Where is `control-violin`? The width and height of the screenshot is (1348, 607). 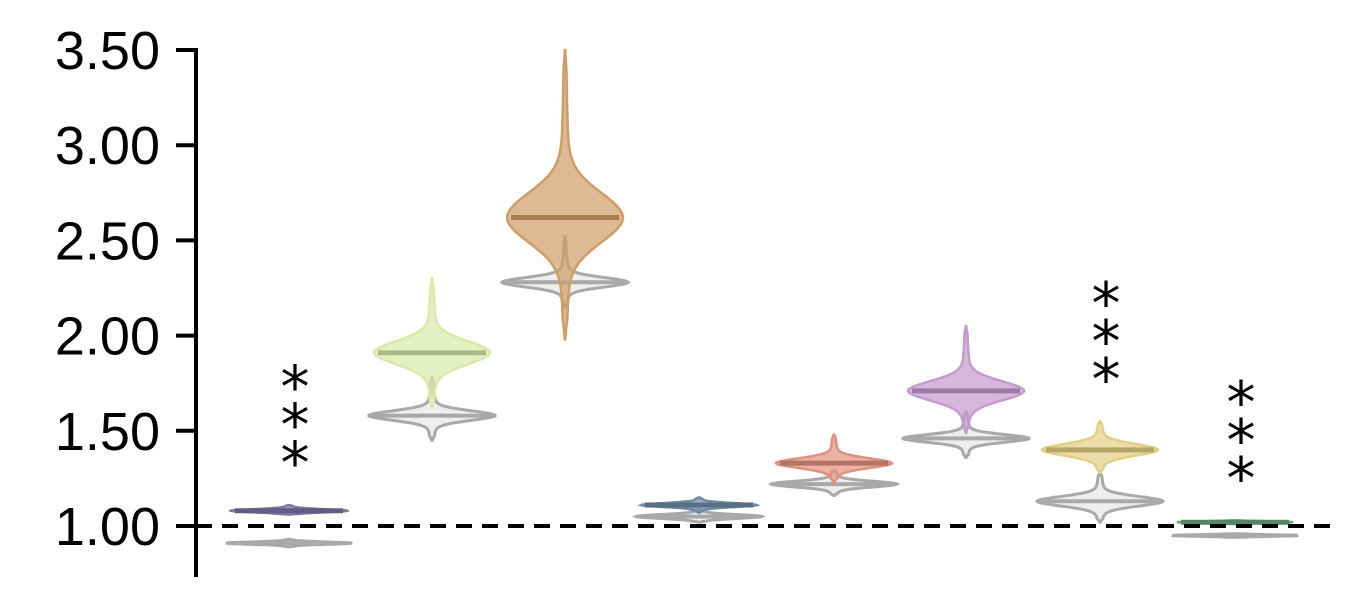 control-violin is located at coordinates (1100, 497).